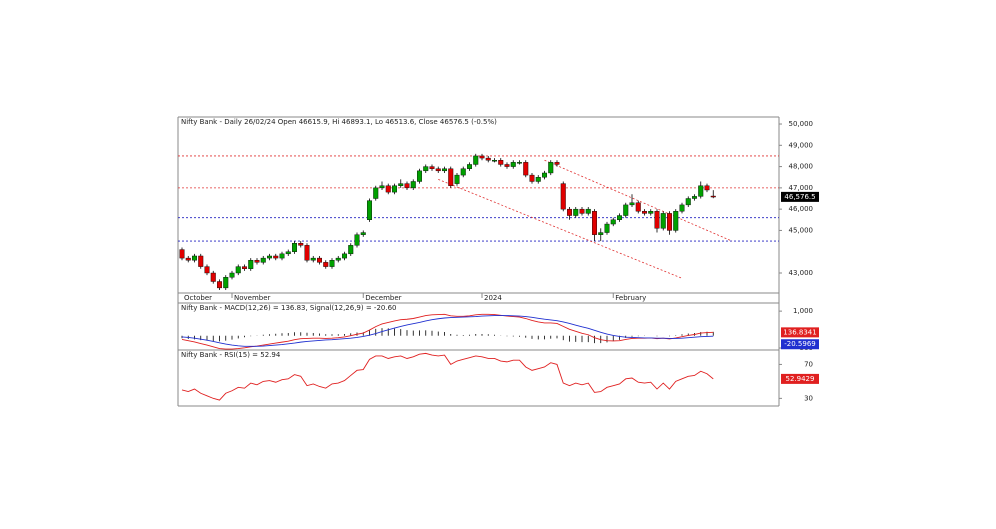 The image size is (996, 529). Describe the element at coordinates (801, 188) in the screenshot. I see `y-tick-label: 47,000` at that location.